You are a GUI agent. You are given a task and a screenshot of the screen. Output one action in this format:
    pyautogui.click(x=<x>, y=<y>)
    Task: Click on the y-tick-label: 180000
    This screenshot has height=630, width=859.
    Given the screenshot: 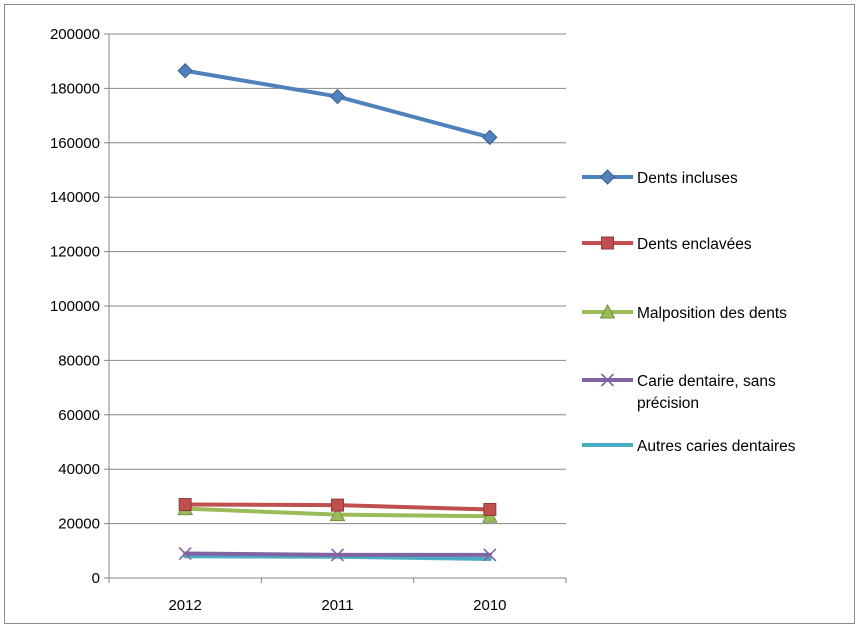 What is the action you would take?
    pyautogui.click(x=75, y=88)
    